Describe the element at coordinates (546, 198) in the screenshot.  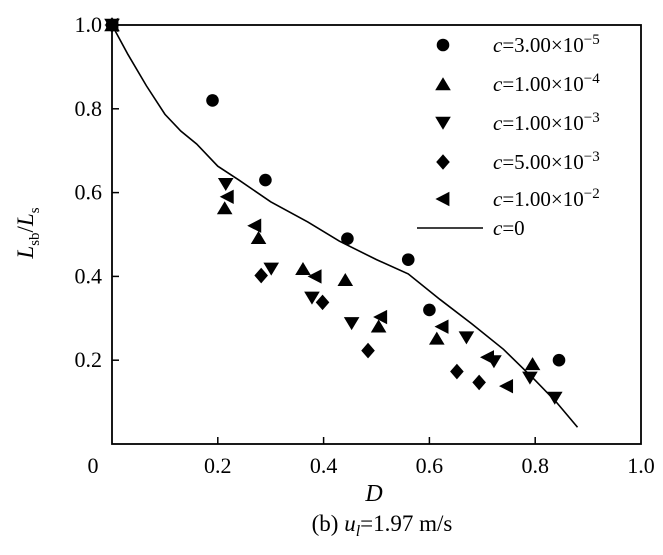
I see `legend-label: c=1.00×10−2` at that location.